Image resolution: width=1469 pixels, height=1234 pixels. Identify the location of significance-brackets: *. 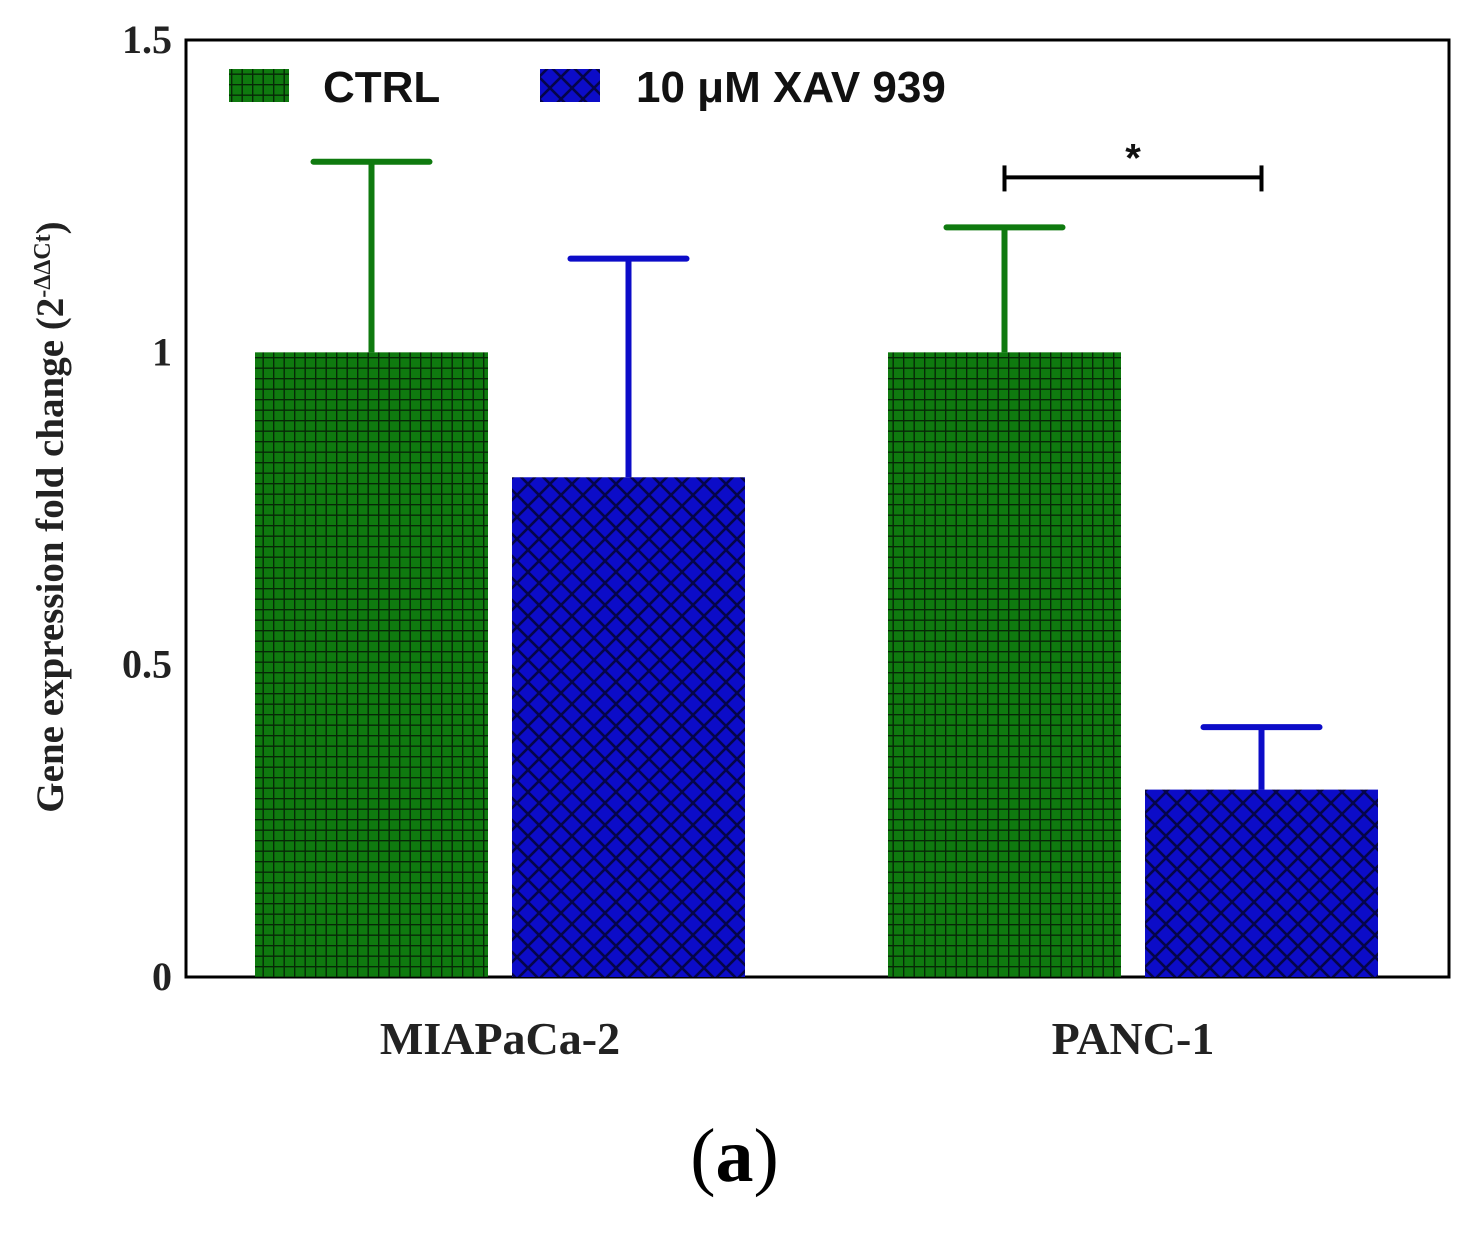
(1133, 164).